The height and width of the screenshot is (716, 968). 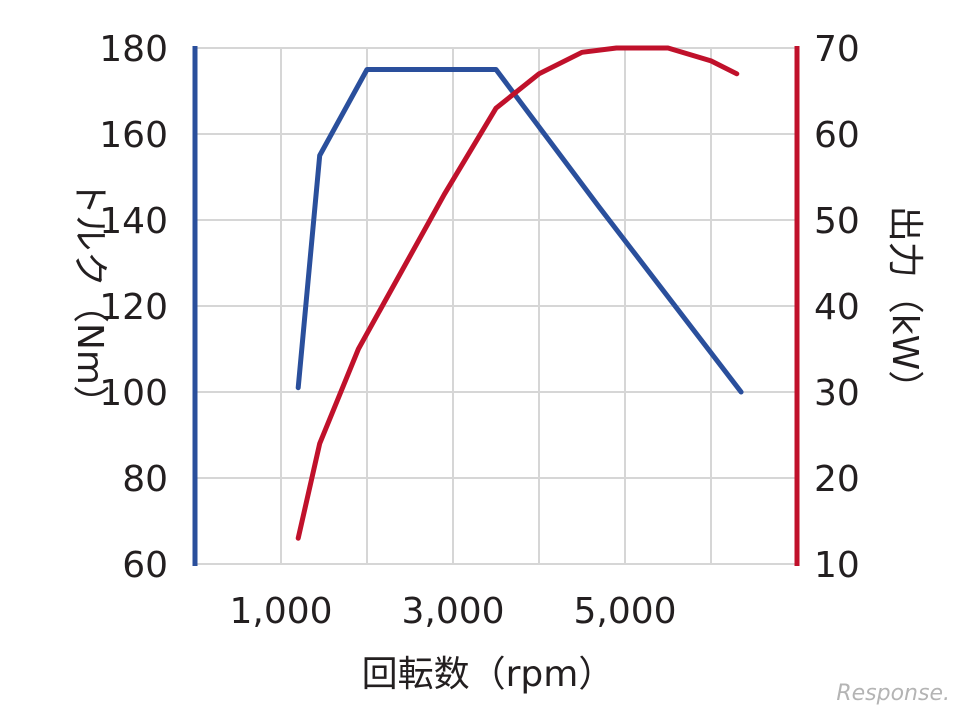 I want to click on left-y-tick-label: 120, so click(x=133, y=307).